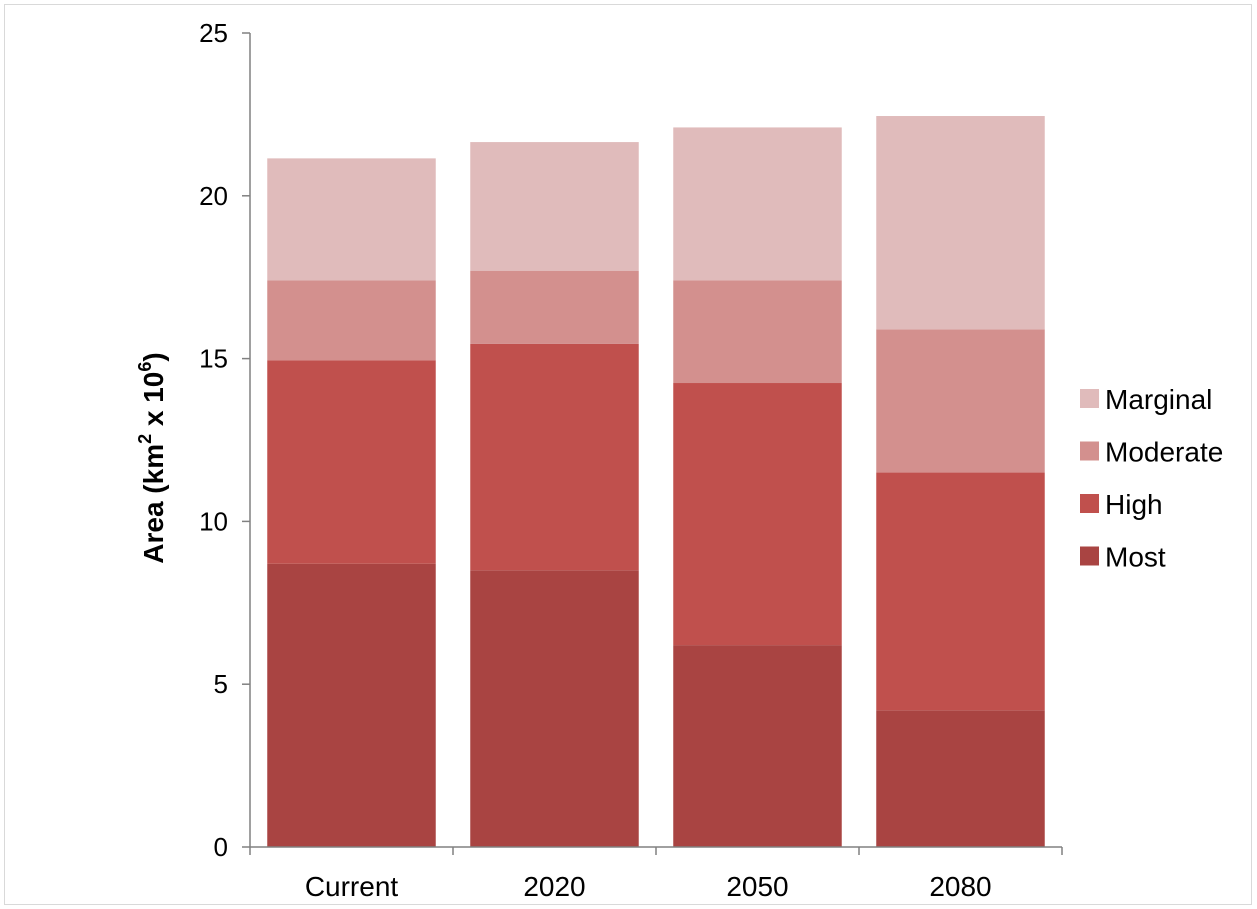 The image size is (1257, 909). Describe the element at coordinates (213, 359) in the screenshot. I see `y-tick-label: 15` at that location.